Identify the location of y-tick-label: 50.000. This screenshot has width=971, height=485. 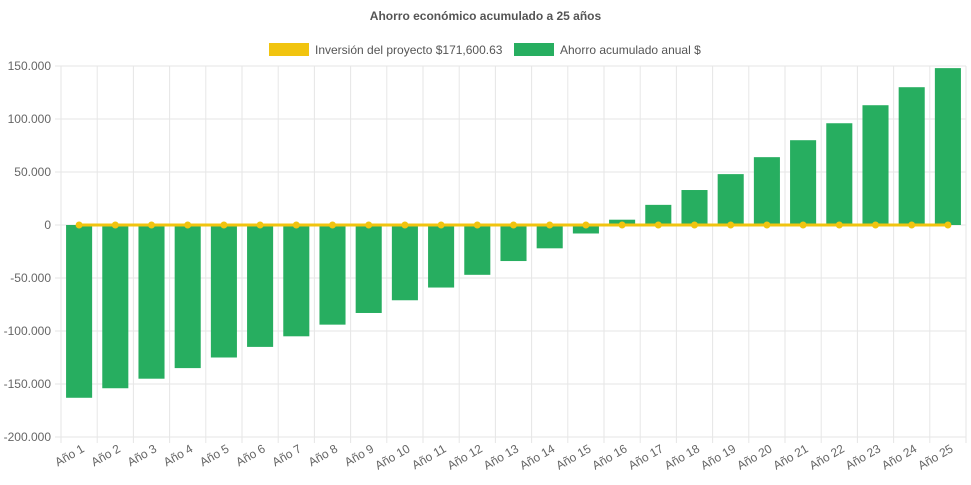
(32, 172).